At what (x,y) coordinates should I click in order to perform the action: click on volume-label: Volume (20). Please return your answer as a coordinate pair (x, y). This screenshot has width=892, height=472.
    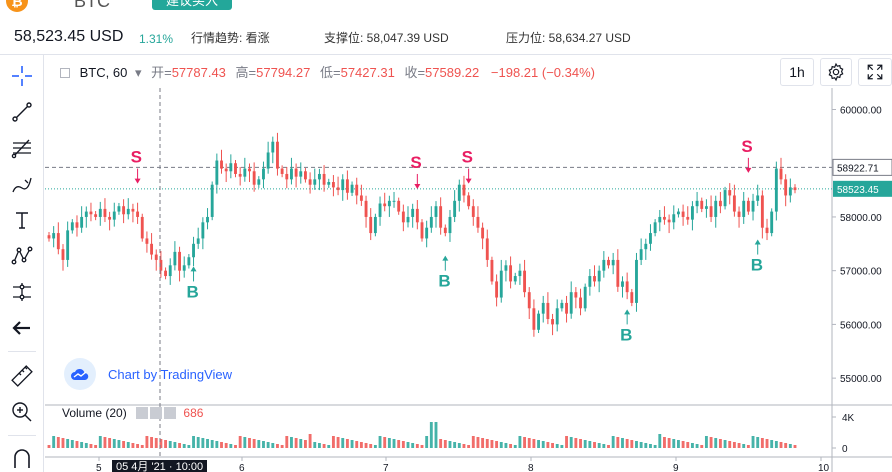
    Looking at the image, I should click on (94, 413).